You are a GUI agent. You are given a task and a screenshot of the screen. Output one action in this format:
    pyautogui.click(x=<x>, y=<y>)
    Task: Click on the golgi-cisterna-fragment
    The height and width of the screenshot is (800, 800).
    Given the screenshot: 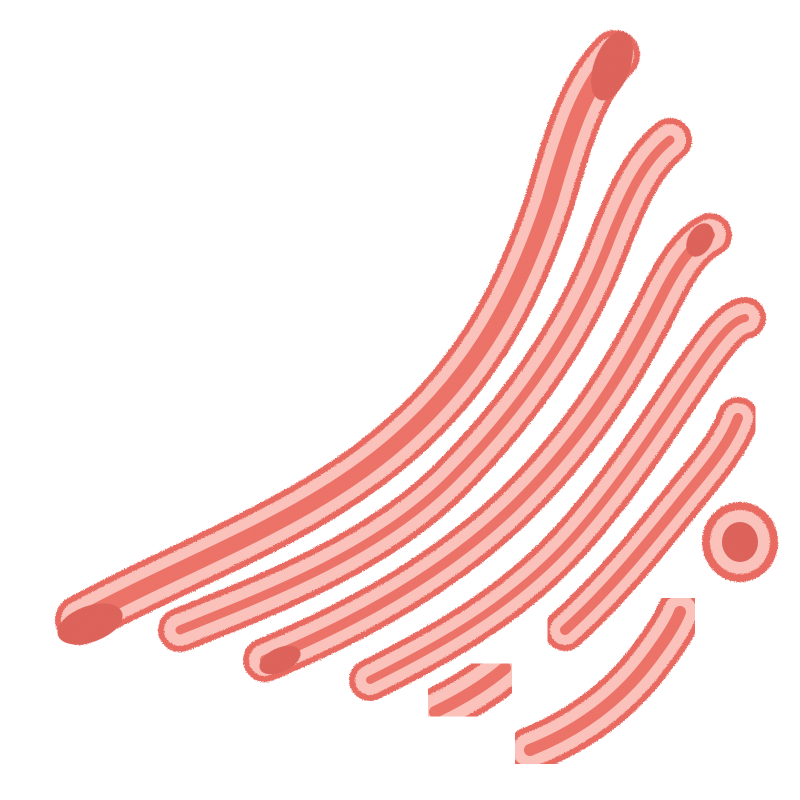 What is the action you would take?
    pyautogui.click(x=605, y=681)
    